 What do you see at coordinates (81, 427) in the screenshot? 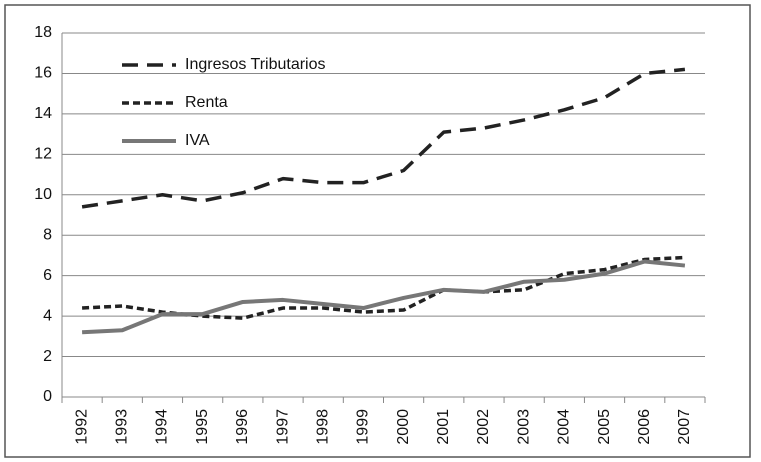
I see `x-tick-label: 1992` at bounding box center [81, 427].